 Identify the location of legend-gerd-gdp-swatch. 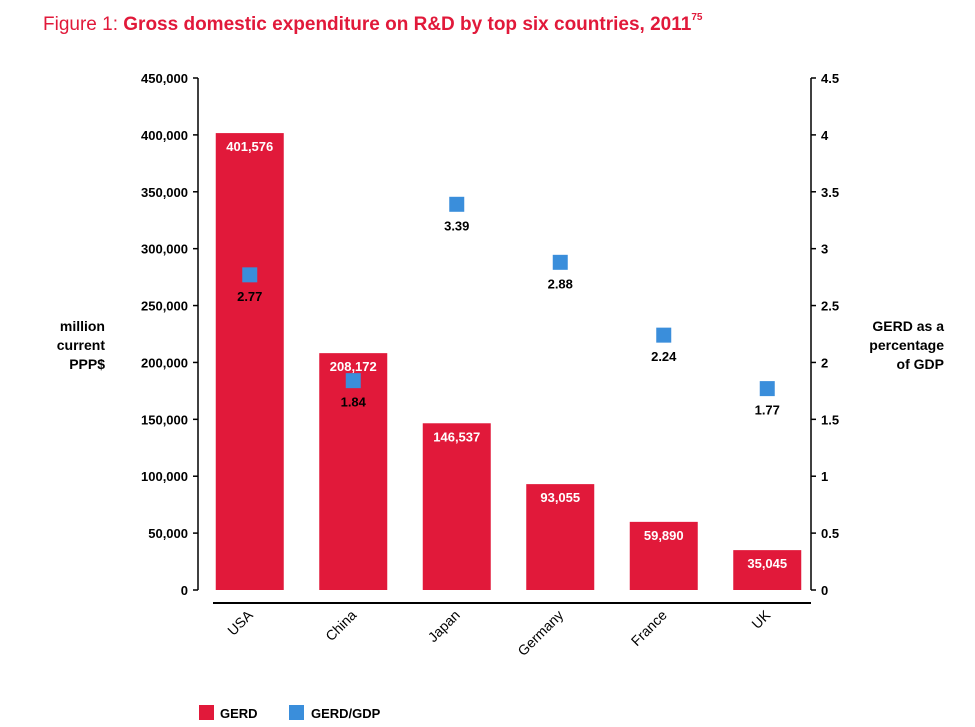
(296, 712).